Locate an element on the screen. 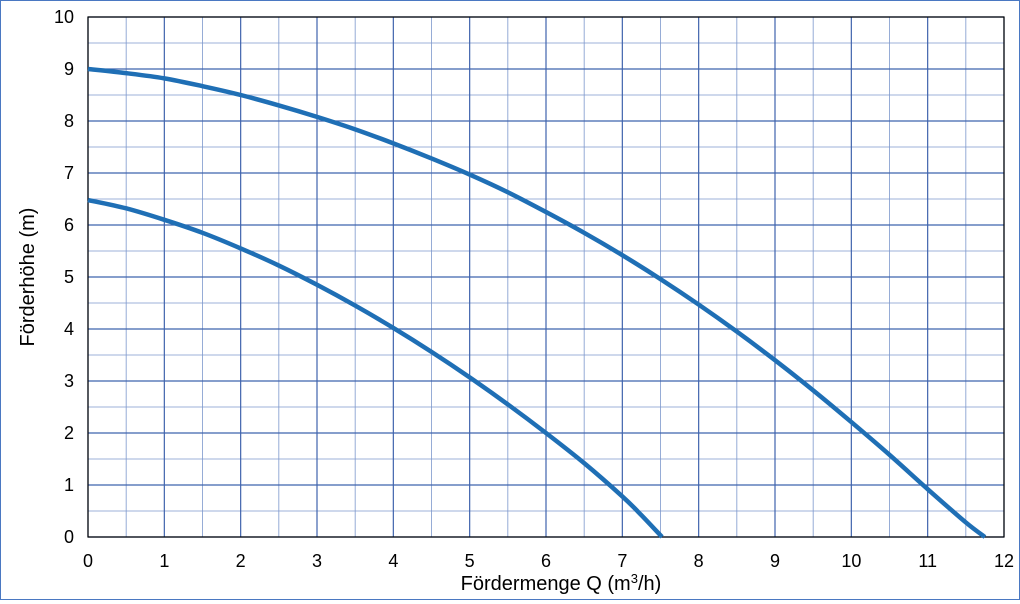  y-tick-label: 4 is located at coordinates (69, 329).